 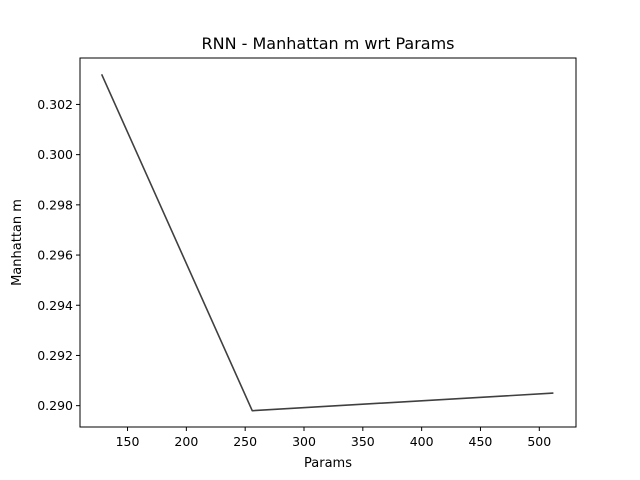 I want to click on y-tick-label: 0.294, so click(x=55, y=305).